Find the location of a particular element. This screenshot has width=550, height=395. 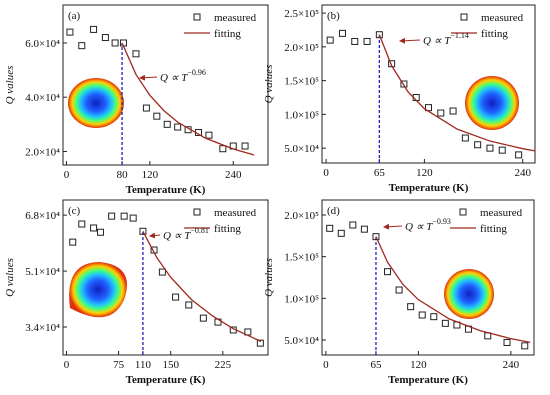

y-tick-label: 2.0×10⁴ is located at coordinates (42, 152).